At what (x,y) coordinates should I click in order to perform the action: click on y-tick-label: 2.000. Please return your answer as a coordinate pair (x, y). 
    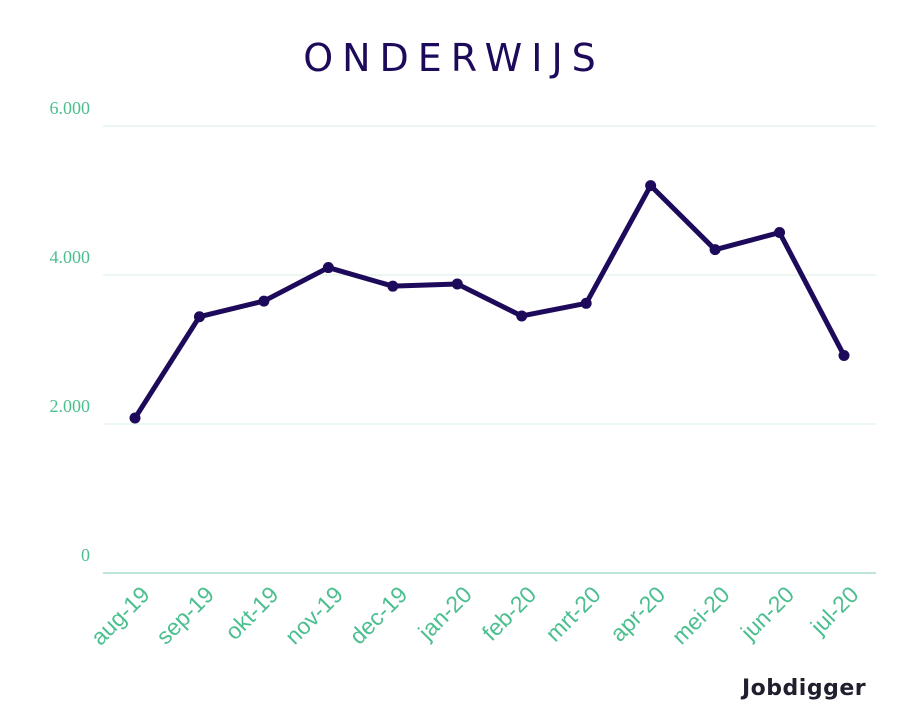
    Looking at the image, I should click on (70, 406).